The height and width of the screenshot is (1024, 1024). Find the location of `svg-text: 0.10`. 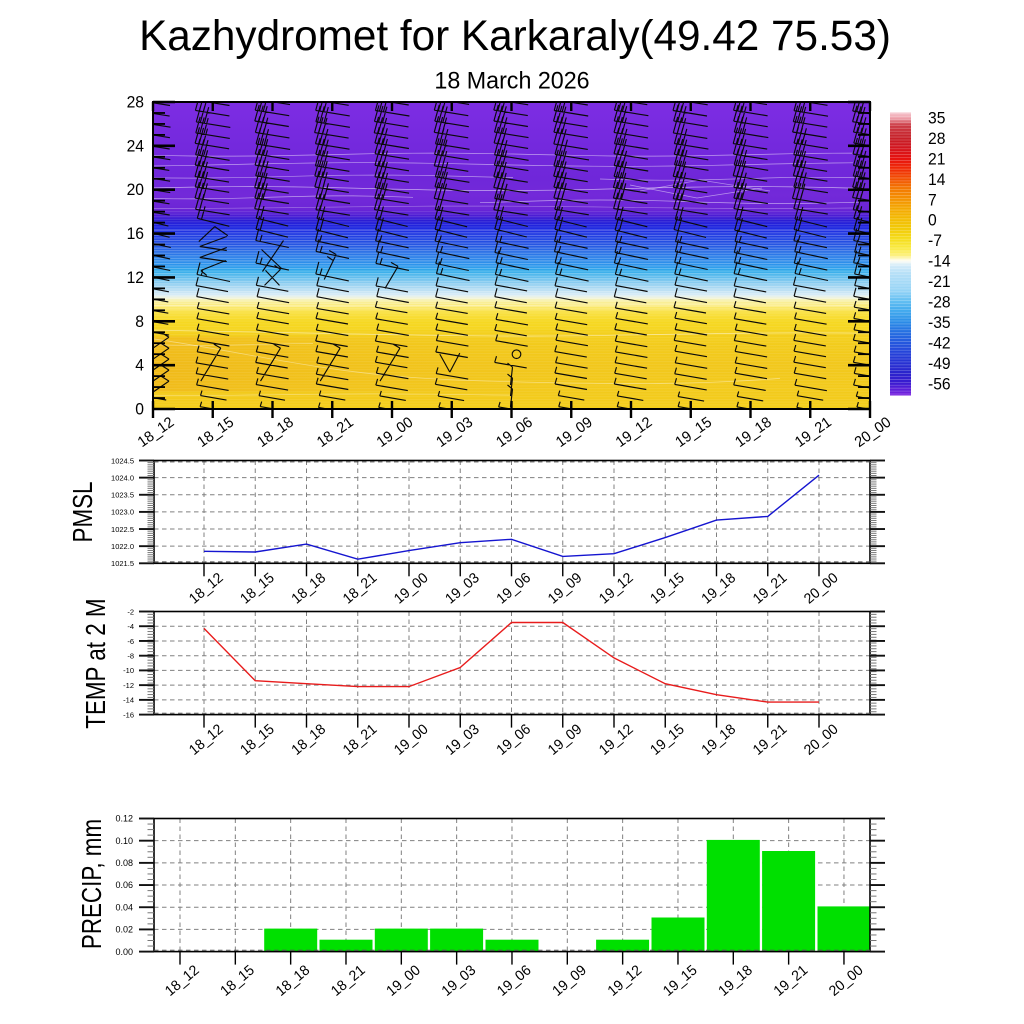

svg-text: 0.10 is located at coordinates (124, 841).